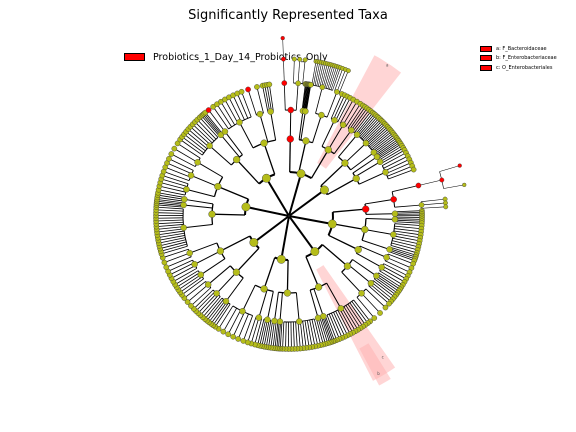 The image size is (576, 432). What do you see at coordinates (518, 49) in the screenshot?
I see `clade-legend-entry: a: F_Bacteroidaceae` at bounding box center [518, 49].